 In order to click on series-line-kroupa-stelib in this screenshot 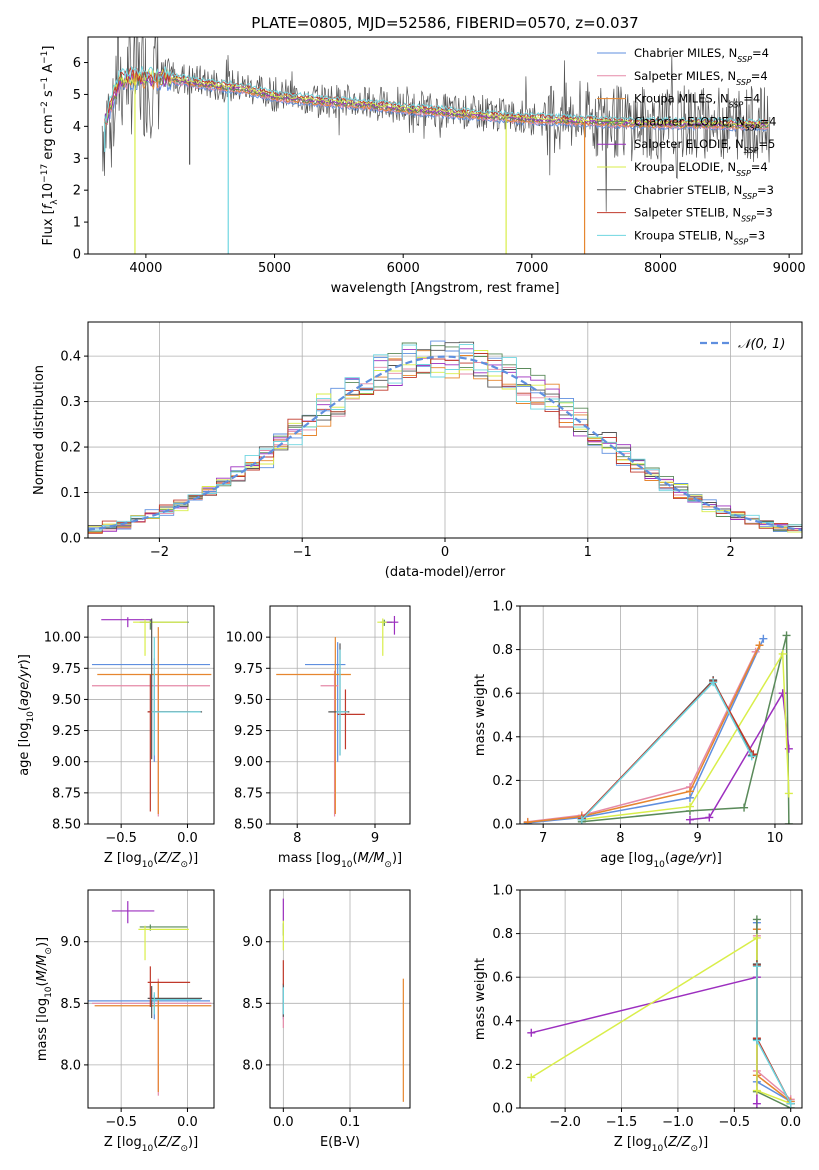, I will do `click(667, 751)`.